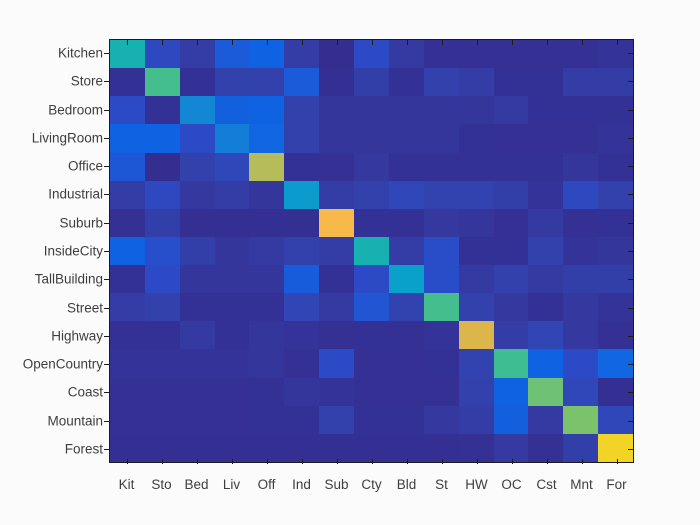  What do you see at coordinates (196, 484) in the screenshot?
I see `x-tick-label: Bed` at bounding box center [196, 484].